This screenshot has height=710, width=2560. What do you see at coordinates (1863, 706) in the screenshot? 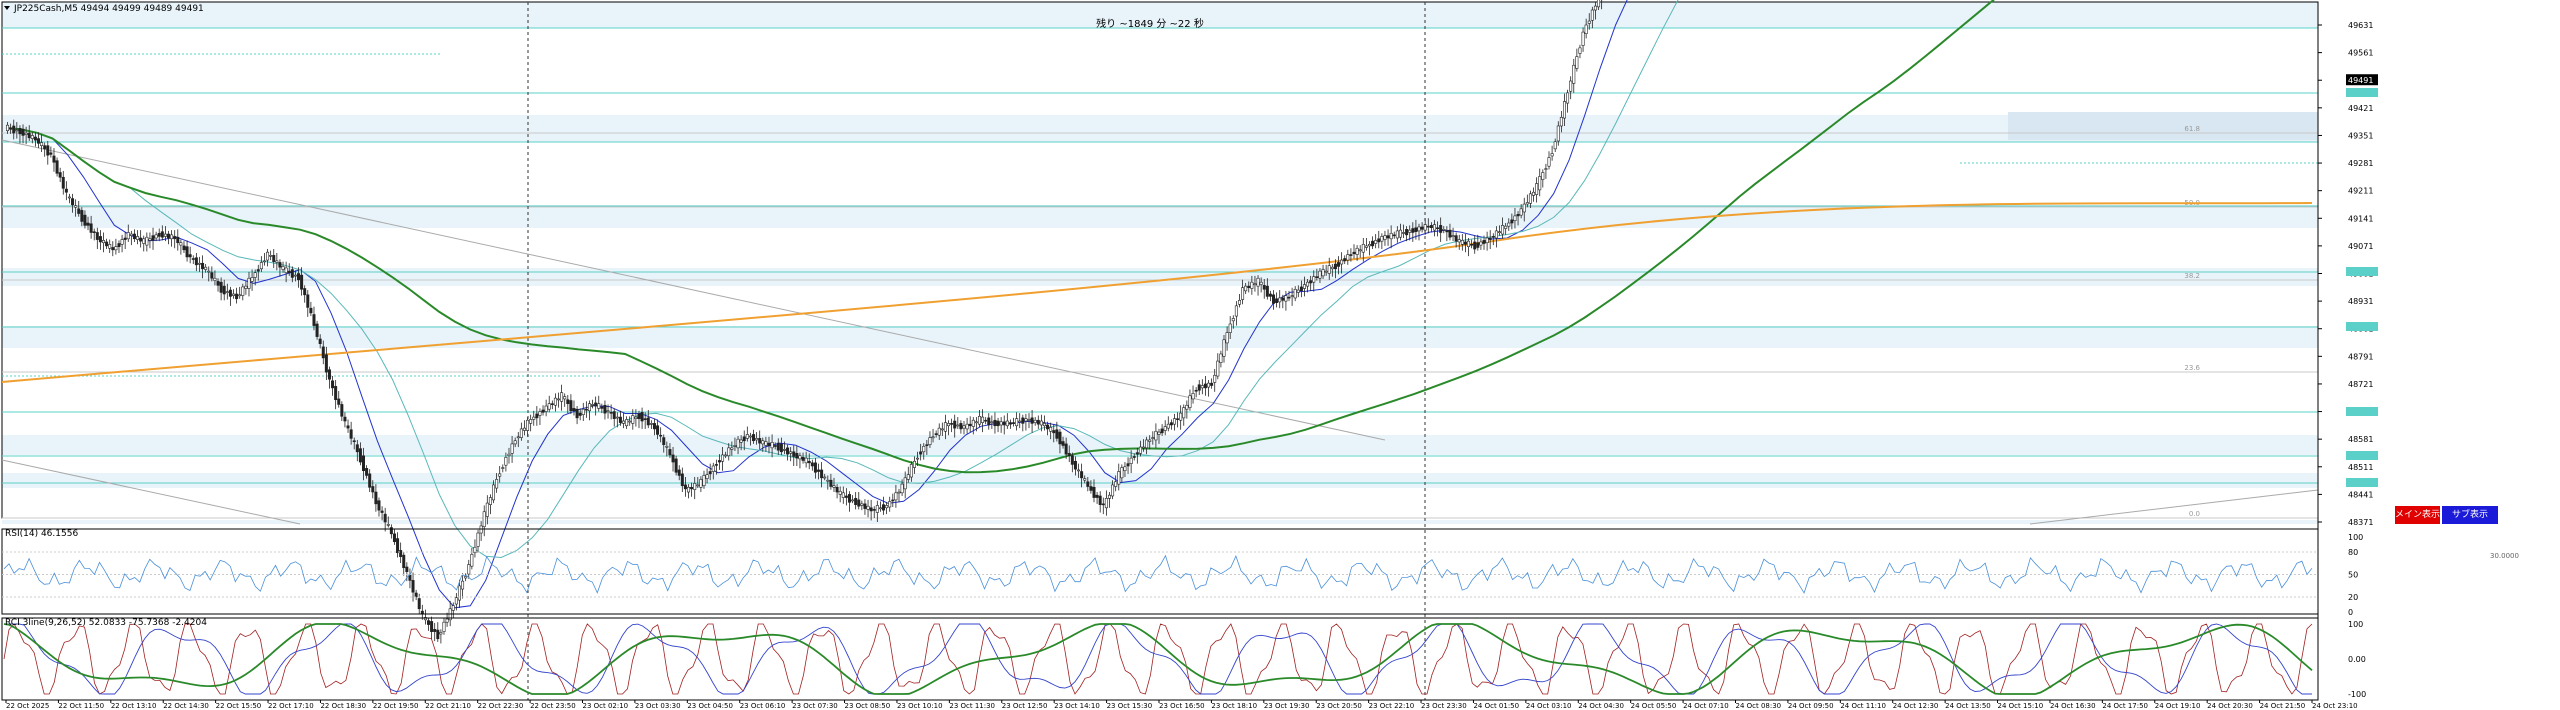
I see `time-tick-label: 24 Oct 11:10` at bounding box center [1863, 706].